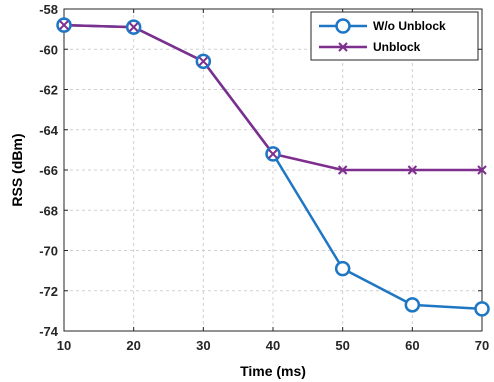  Describe the element at coordinates (273, 345) in the screenshot. I see `x-tick-label: 40` at that location.